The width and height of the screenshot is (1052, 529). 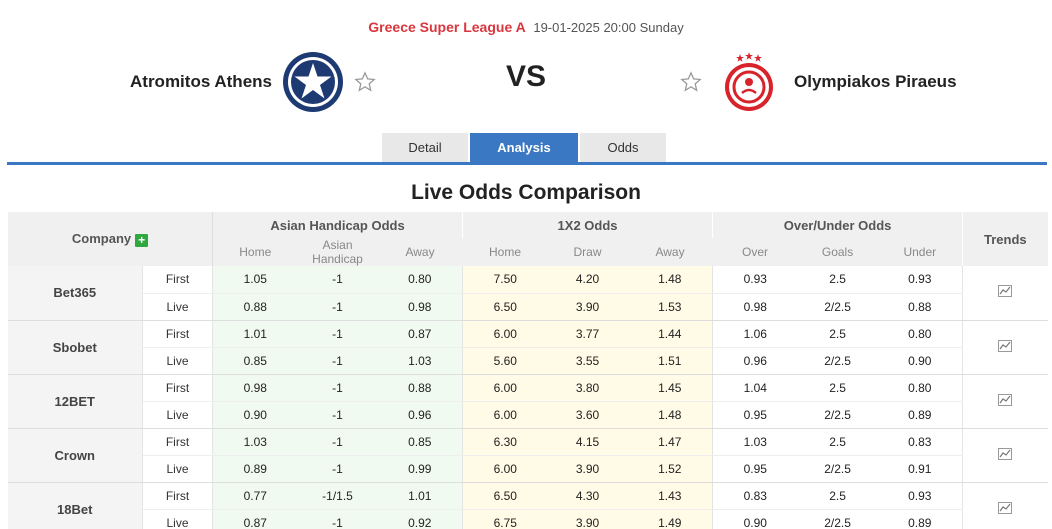 What do you see at coordinates (670, 334) in the screenshot?
I see `x12-odds-cell: 1.44` at bounding box center [670, 334].